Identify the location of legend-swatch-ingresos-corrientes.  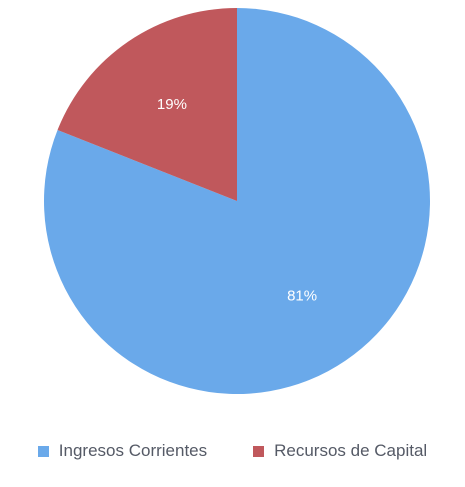
(43, 451).